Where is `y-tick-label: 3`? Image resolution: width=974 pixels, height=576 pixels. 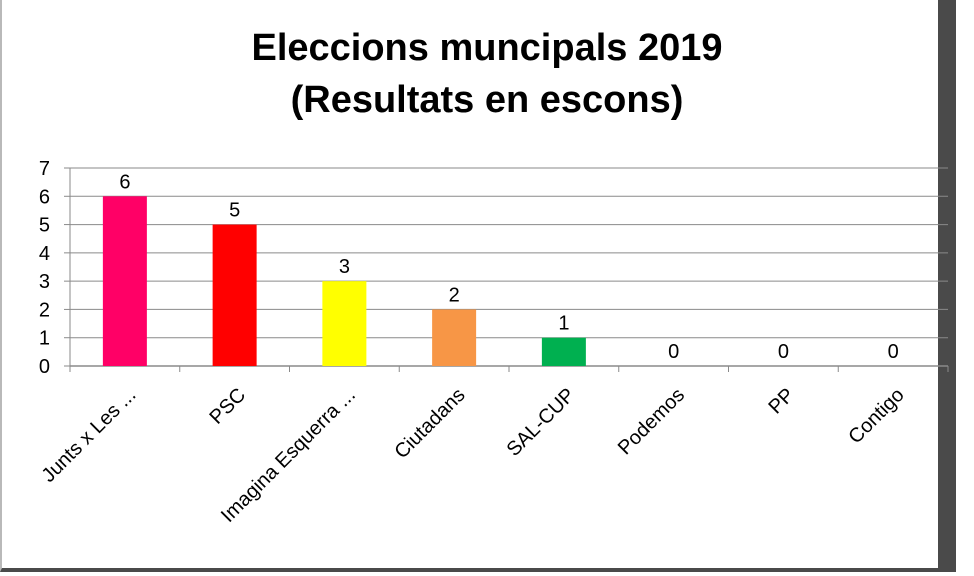
y-tick-label: 3 is located at coordinates (44, 282).